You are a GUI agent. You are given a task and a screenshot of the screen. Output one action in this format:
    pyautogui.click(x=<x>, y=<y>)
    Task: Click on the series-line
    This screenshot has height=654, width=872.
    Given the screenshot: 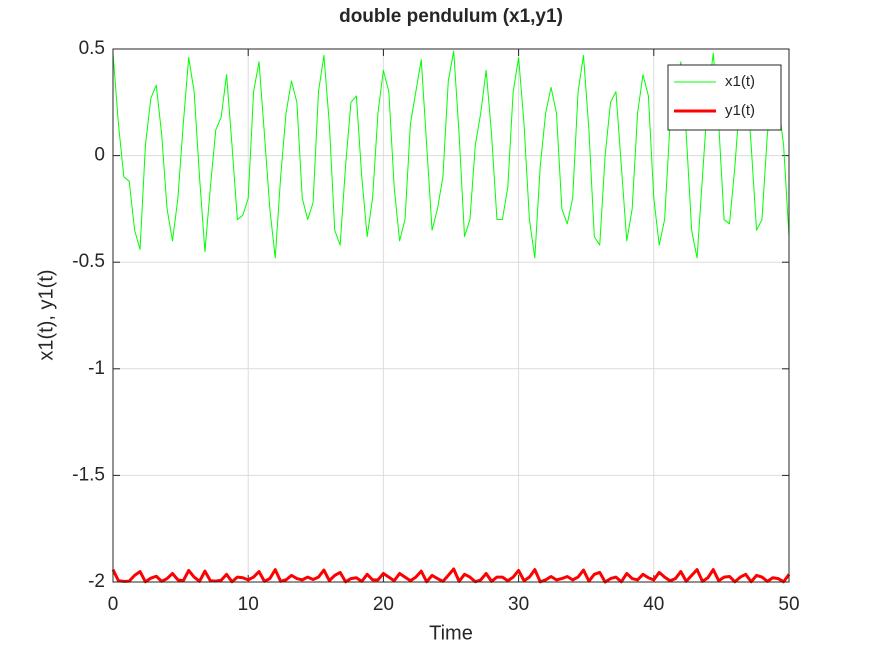 What is the action you would take?
    pyautogui.click(x=451, y=575)
    